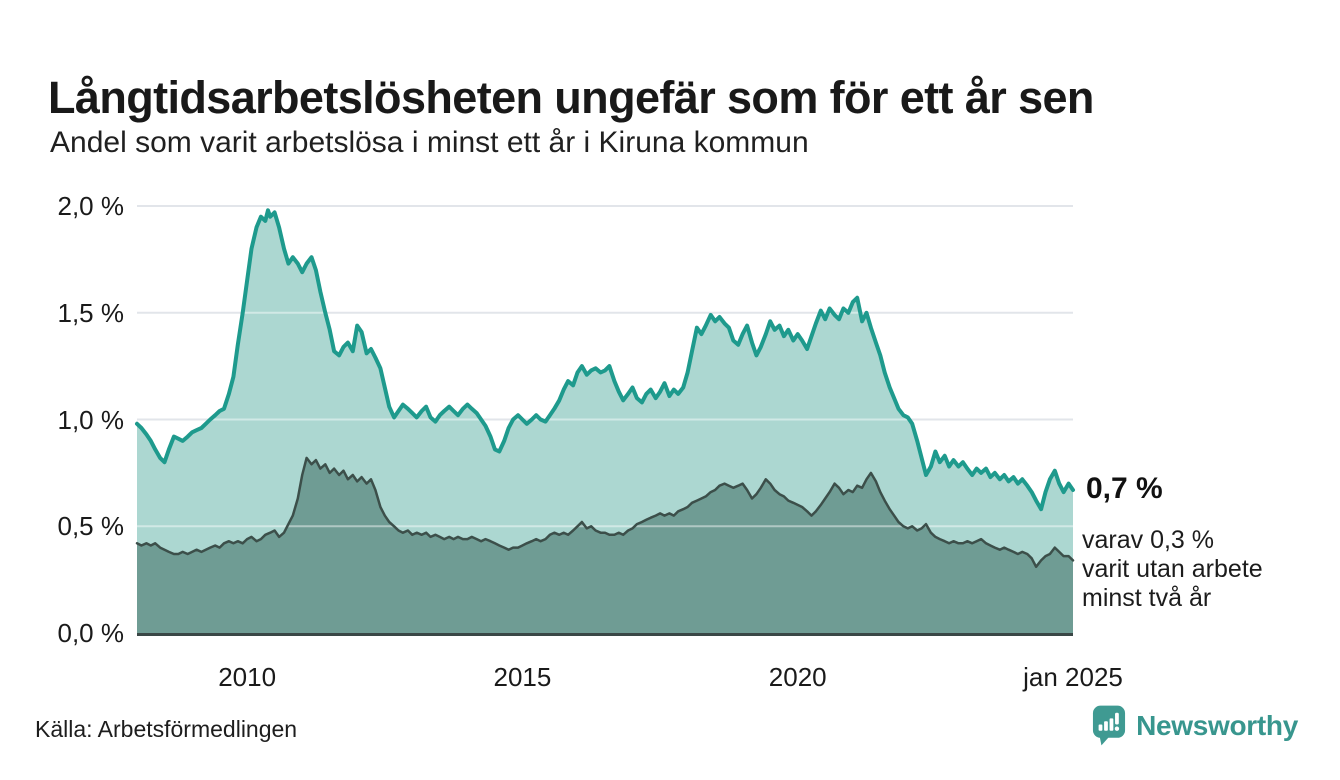  What do you see at coordinates (1147, 598) in the screenshot?
I see `annotation-line: minst två år` at bounding box center [1147, 598].